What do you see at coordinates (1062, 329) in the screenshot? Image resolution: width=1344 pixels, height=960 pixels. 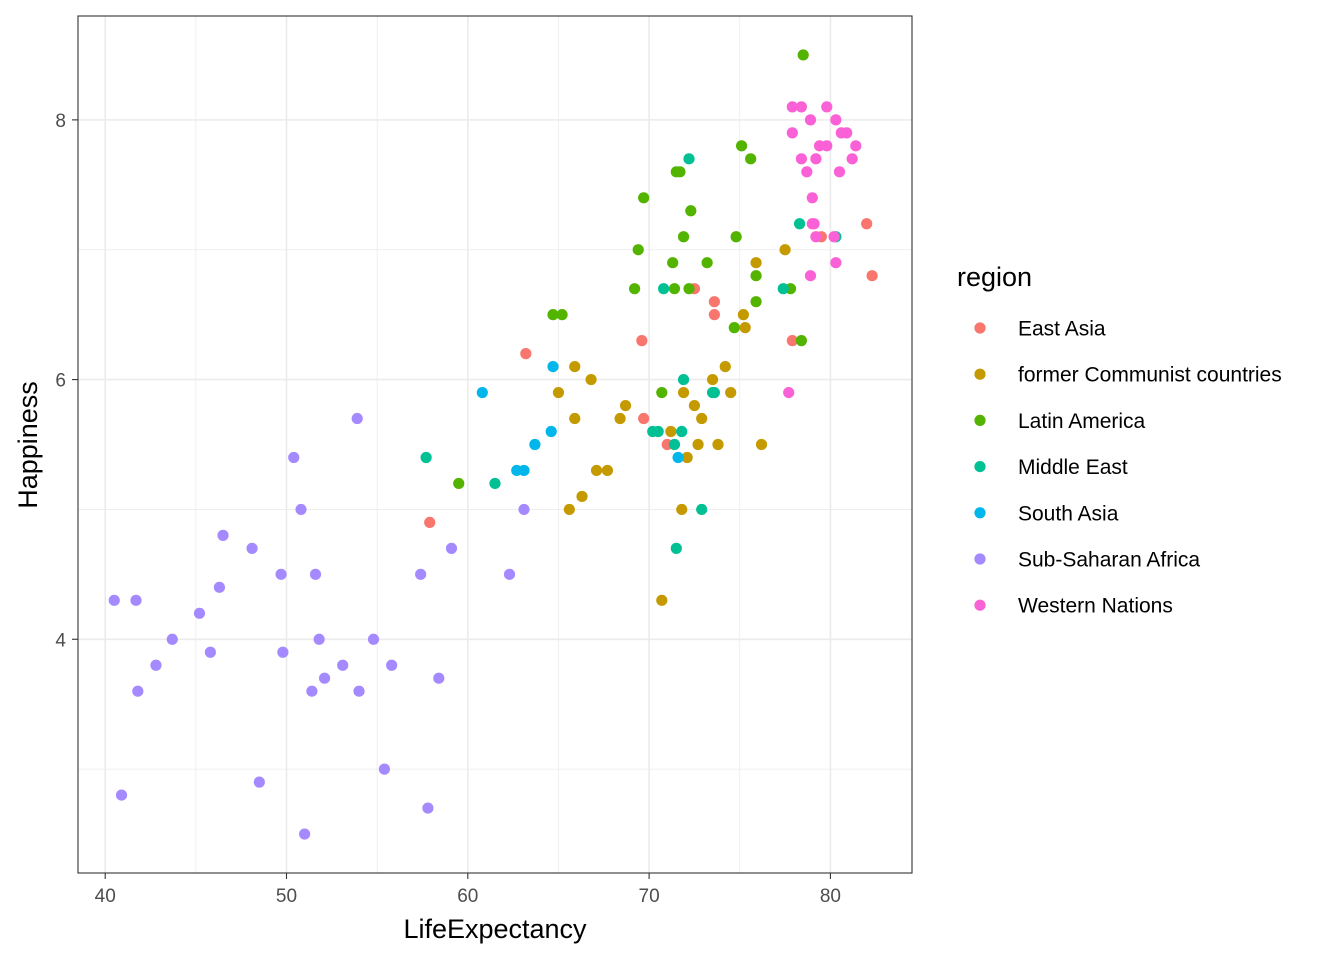 I see `legend-label: East Asia` at bounding box center [1062, 329].